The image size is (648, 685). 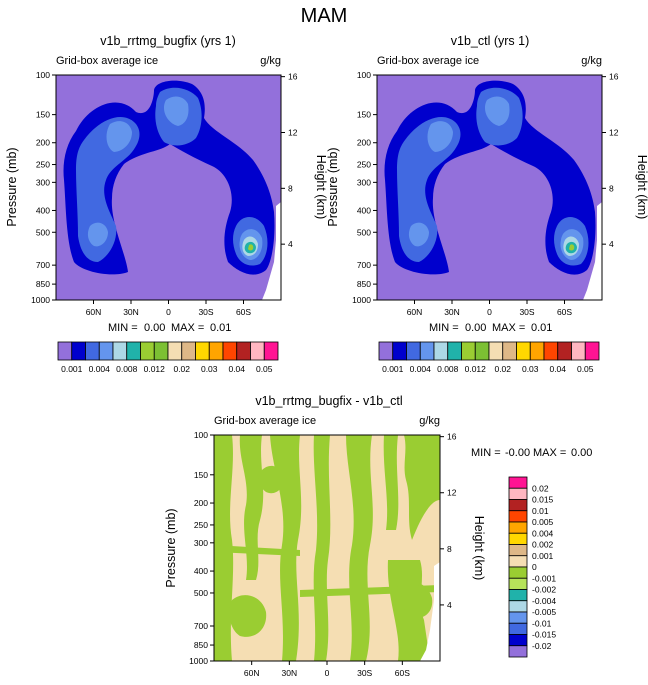 I want to click on panel-3-min-label: MIN =, so click(x=486, y=453).